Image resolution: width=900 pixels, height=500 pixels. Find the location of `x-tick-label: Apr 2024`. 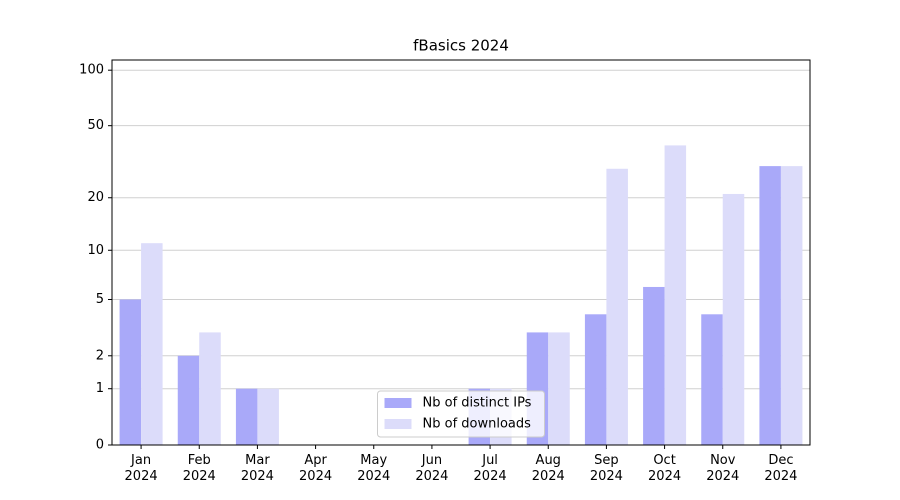

x-tick-label: Apr 2024 is located at coordinates (316, 468).